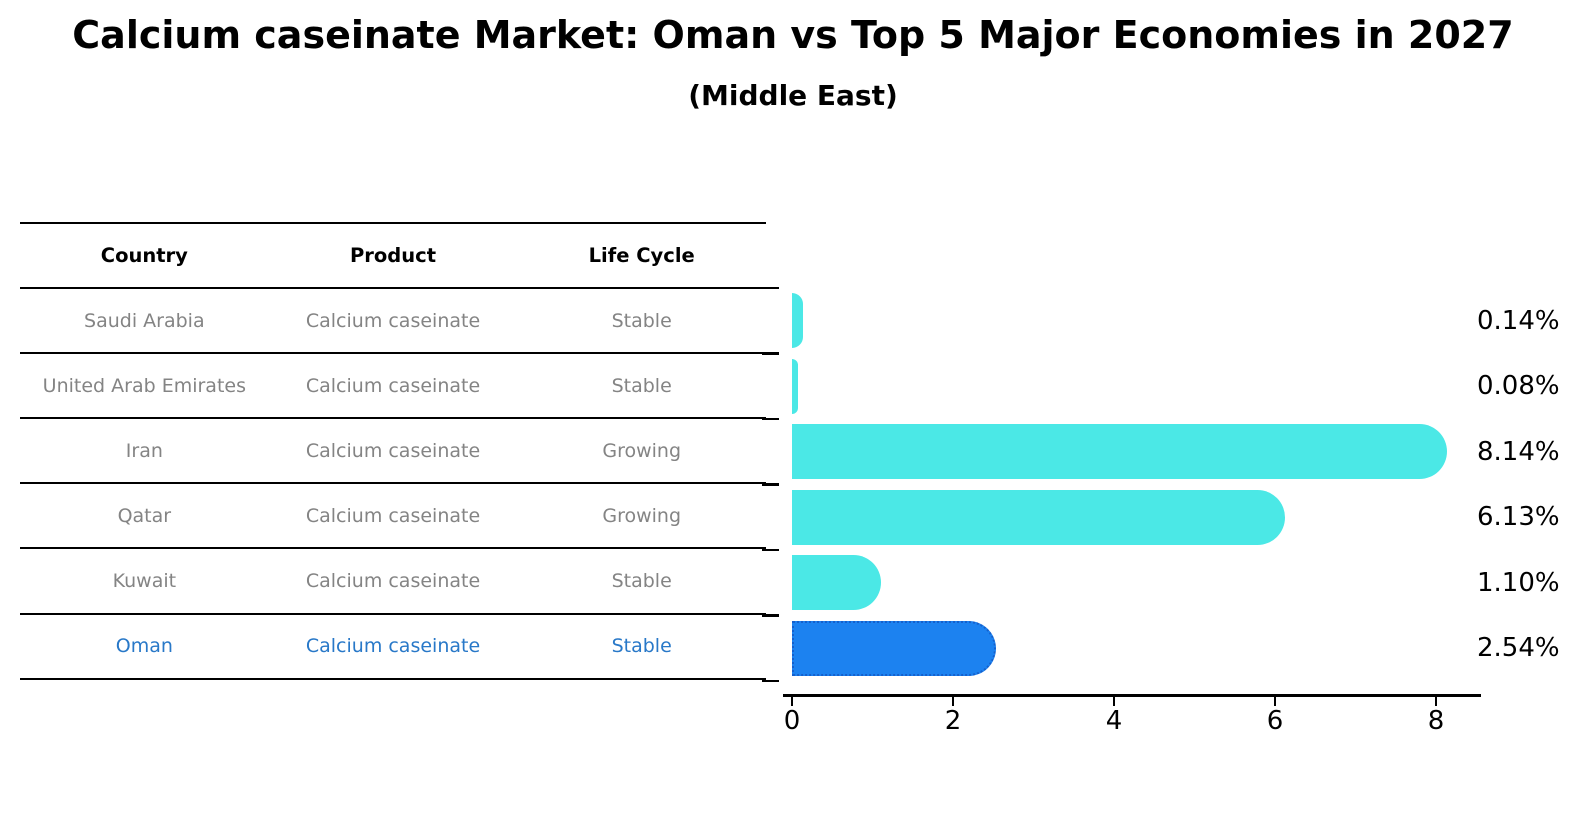 This screenshot has height=823, width=1586. I want to click on bar-value-label: 0.08%, so click(1518, 386).